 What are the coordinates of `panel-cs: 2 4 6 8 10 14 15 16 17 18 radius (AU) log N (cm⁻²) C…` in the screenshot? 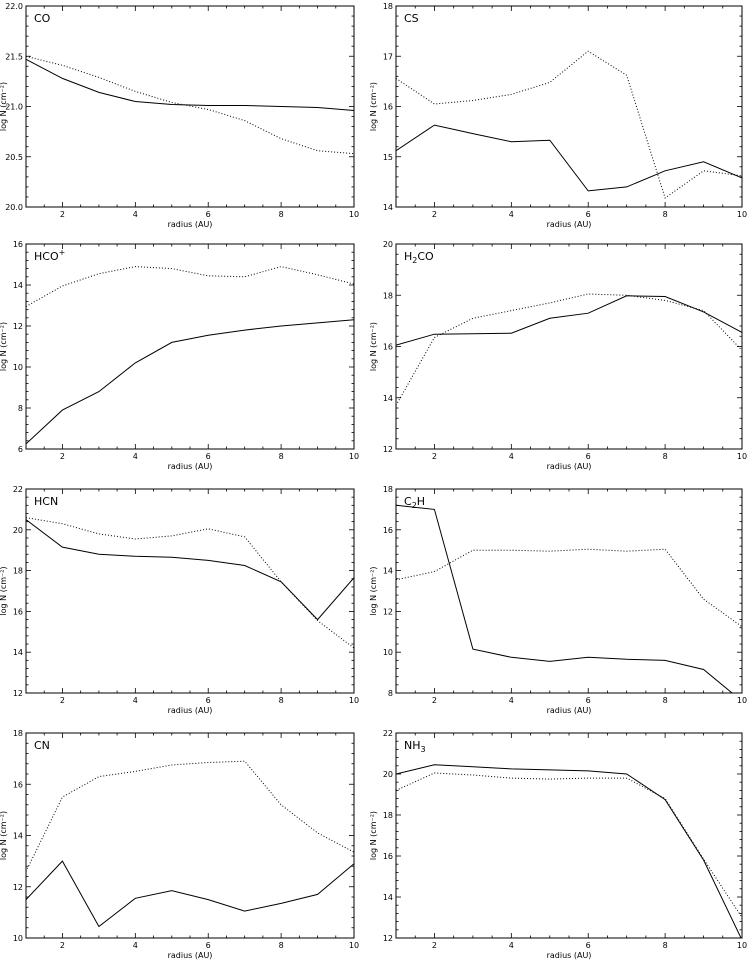 It's located at (558, 115).